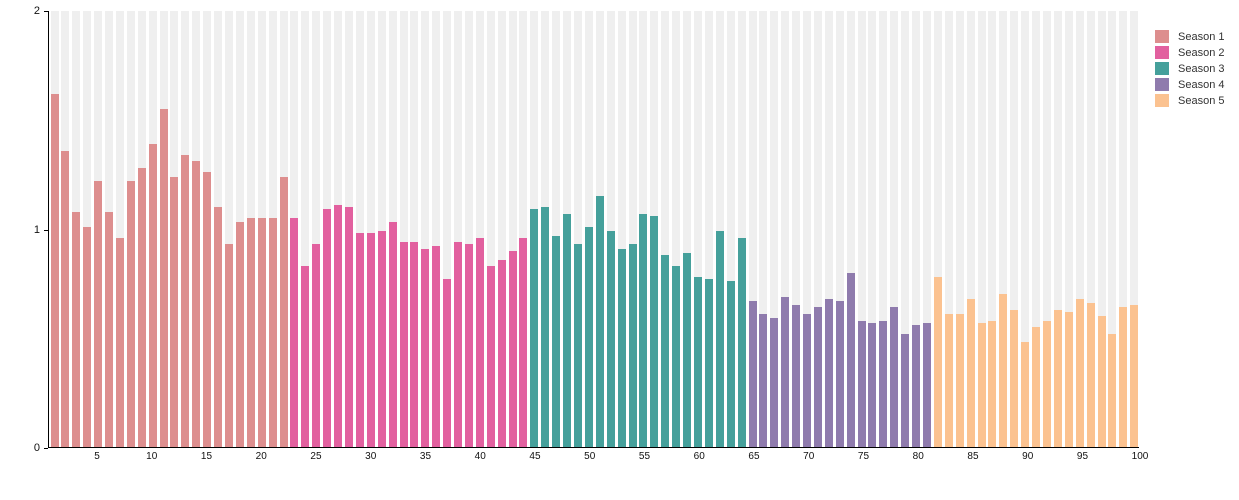 The image size is (1239, 500). What do you see at coordinates (425, 456) in the screenshot?
I see `x-tick-label-35: 35` at bounding box center [425, 456].